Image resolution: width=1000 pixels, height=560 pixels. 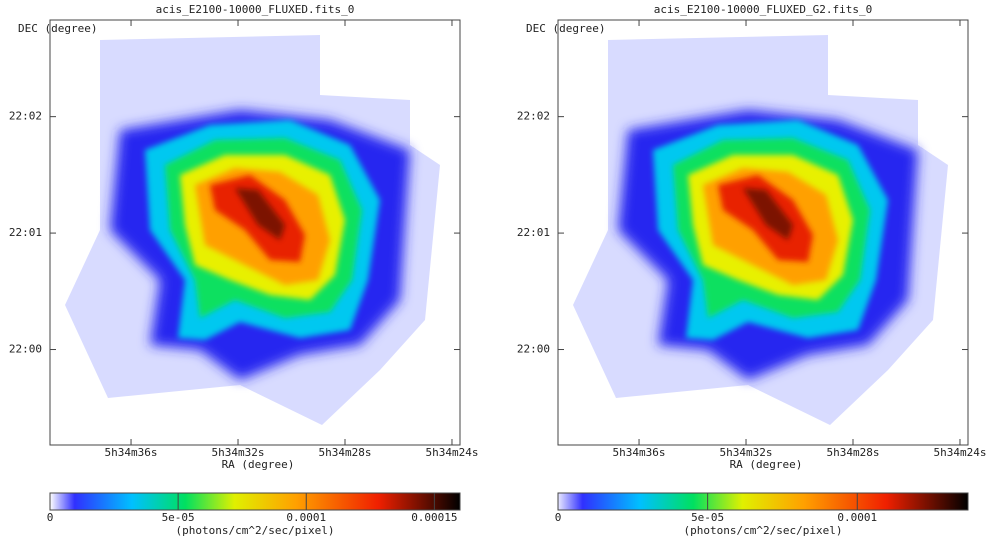 I want to click on panel-title: acis_E2100-10000_FLUXED_G2.fits_0, so click(x=763, y=9).